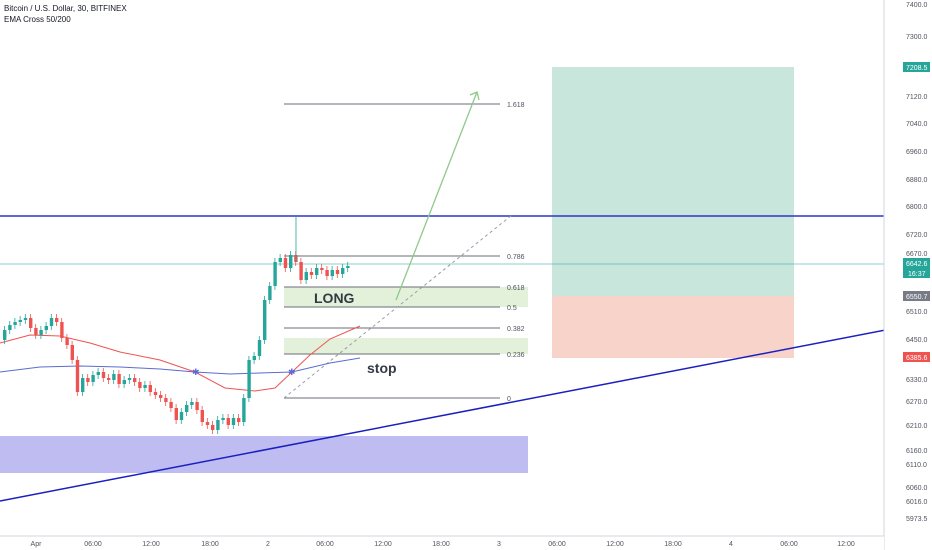 The width and height of the screenshot is (932, 550). I want to click on time-tick-label: 06:00, so click(325, 544).